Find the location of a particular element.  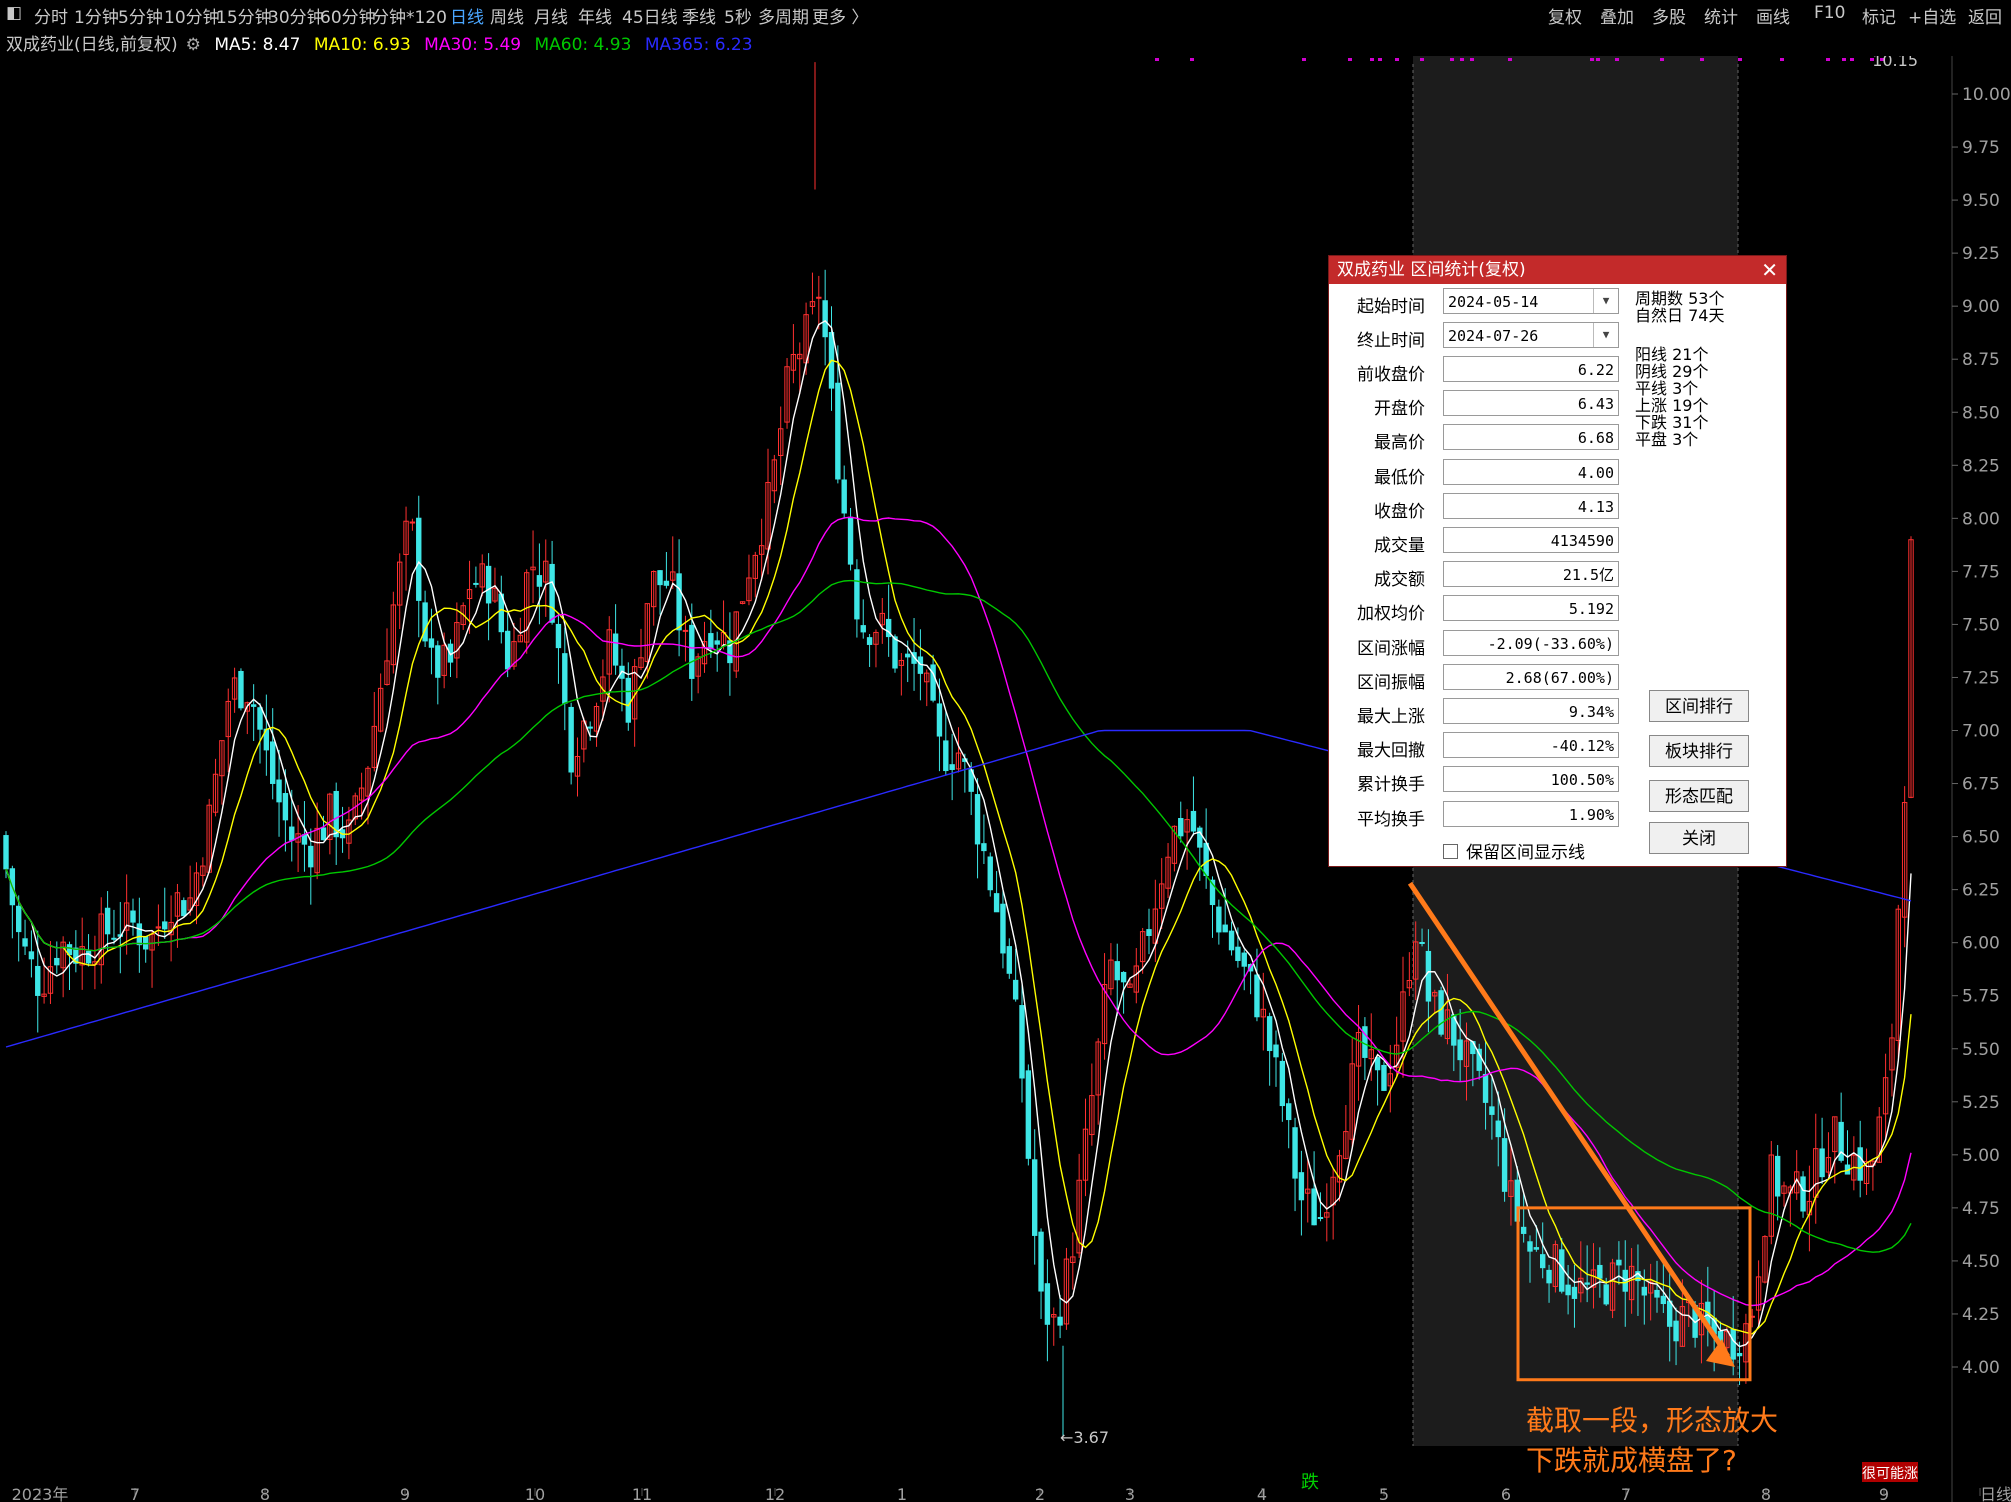

period-daily: 日线 is located at coordinates (467, 18).